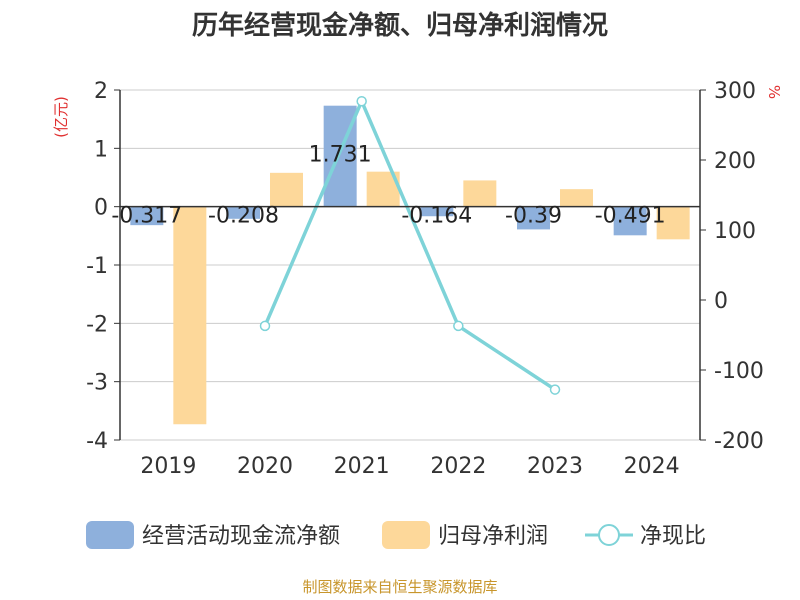 The width and height of the screenshot is (800, 600). I want to click on y-left-tick-label: -3, so click(97, 383).